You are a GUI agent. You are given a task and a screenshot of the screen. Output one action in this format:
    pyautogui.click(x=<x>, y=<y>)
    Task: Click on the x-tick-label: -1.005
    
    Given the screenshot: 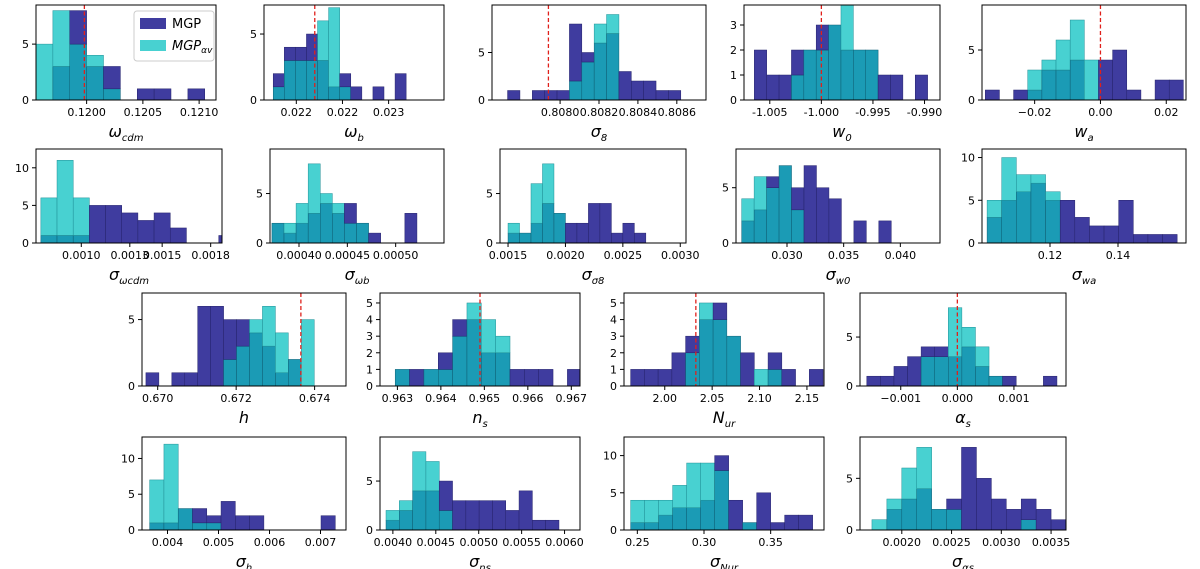 What is the action you would take?
    pyautogui.click(x=769, y=112)
    